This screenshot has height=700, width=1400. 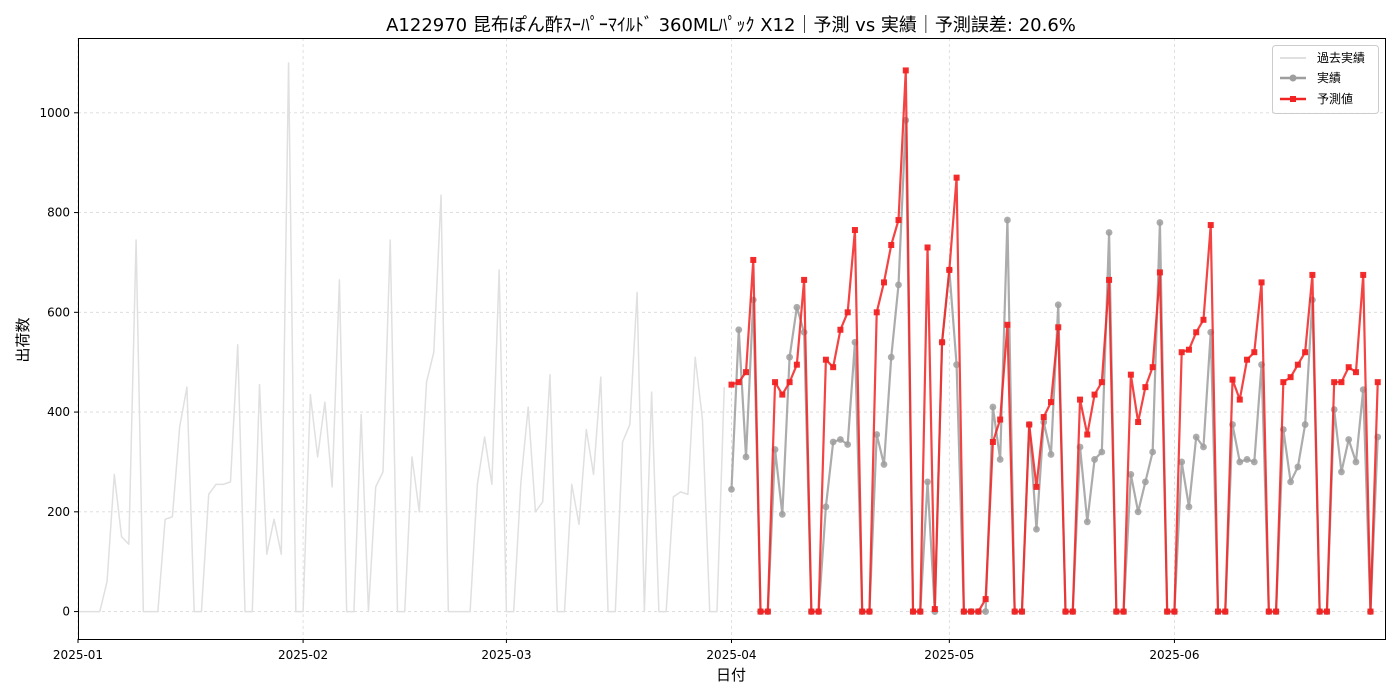 What do you see at coordinates (58, 362) in the screenshot?
I see `y-axis-ticks: 0 200 400 600 800 1000` at bounding box center [58, 362].